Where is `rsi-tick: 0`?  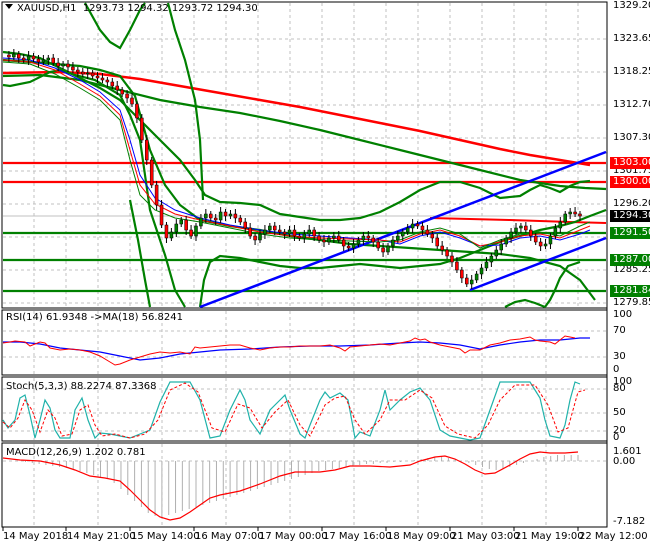
rsi-tick: 0 is located at coordinates (616, 369).